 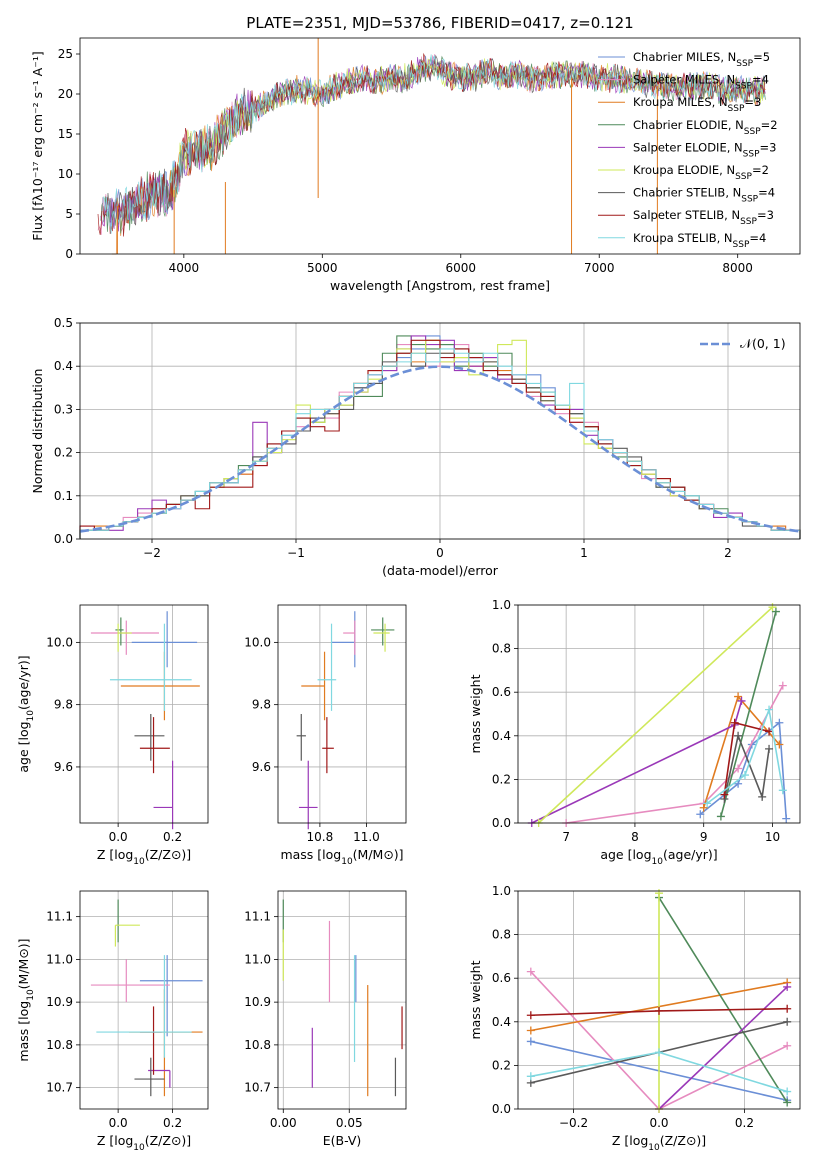 I want to click on x-tick-label: 8000, so click(x=737, y=268).